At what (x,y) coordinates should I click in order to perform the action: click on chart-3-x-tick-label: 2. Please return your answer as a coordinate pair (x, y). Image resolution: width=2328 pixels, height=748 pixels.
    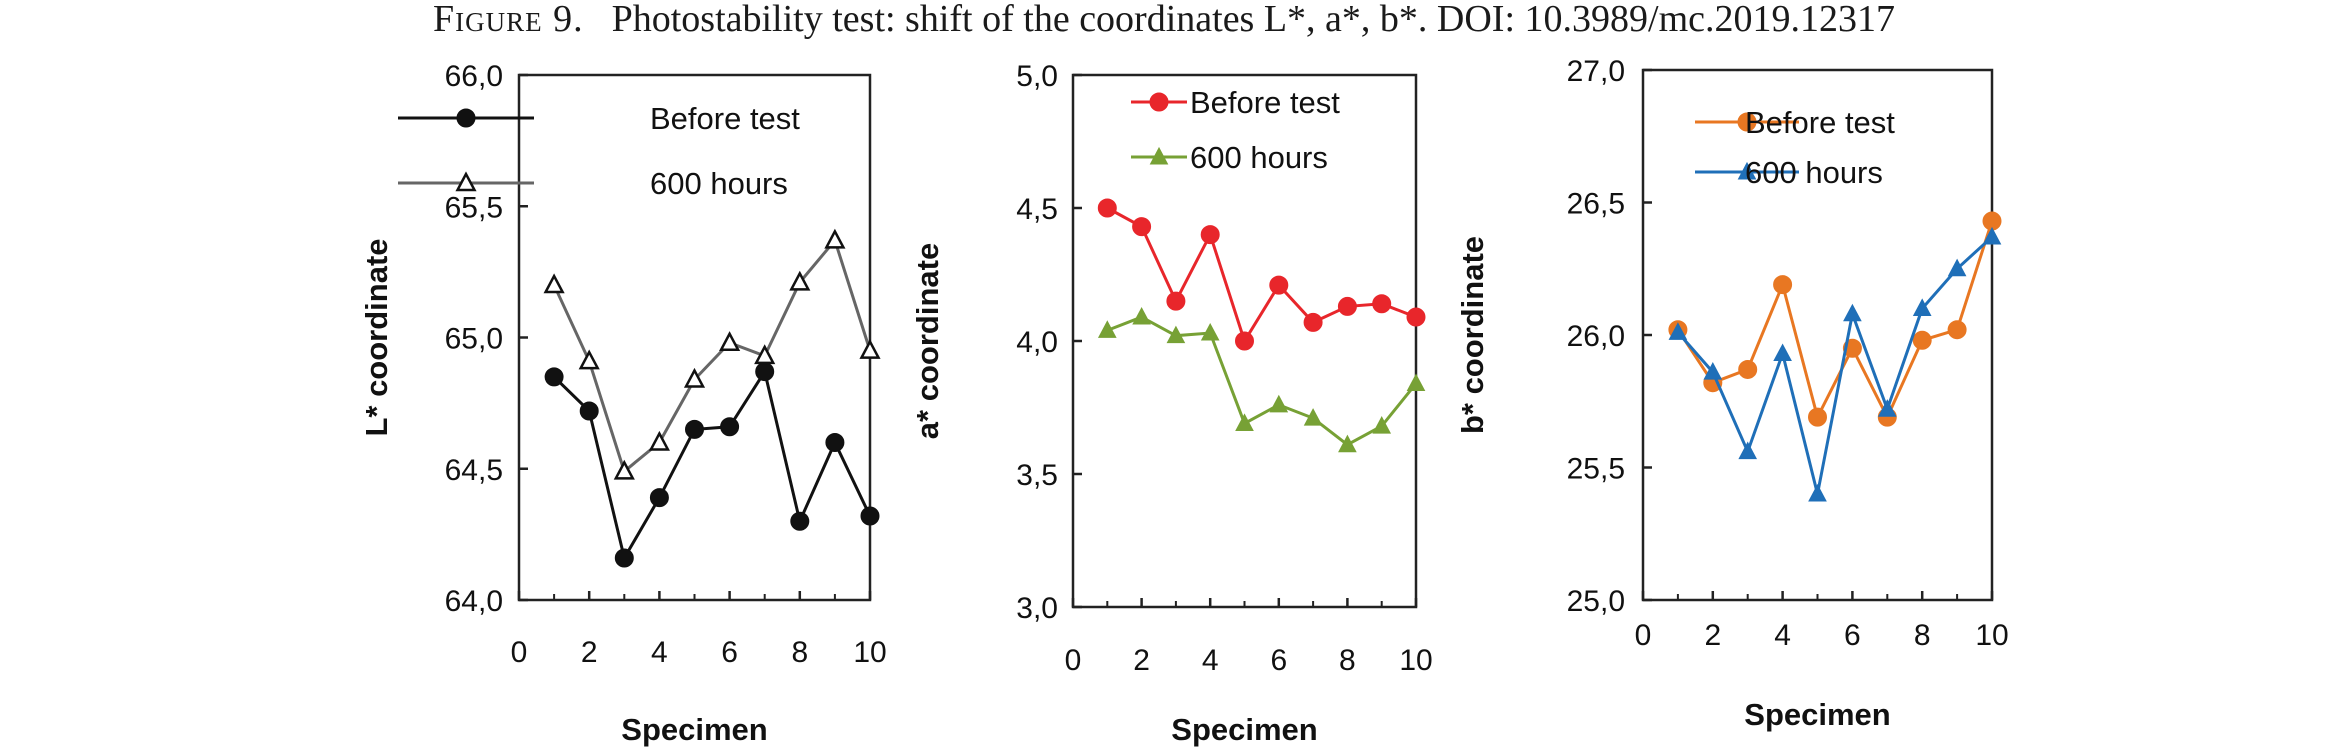
    Looking at the image, I should click on (1712, 635).